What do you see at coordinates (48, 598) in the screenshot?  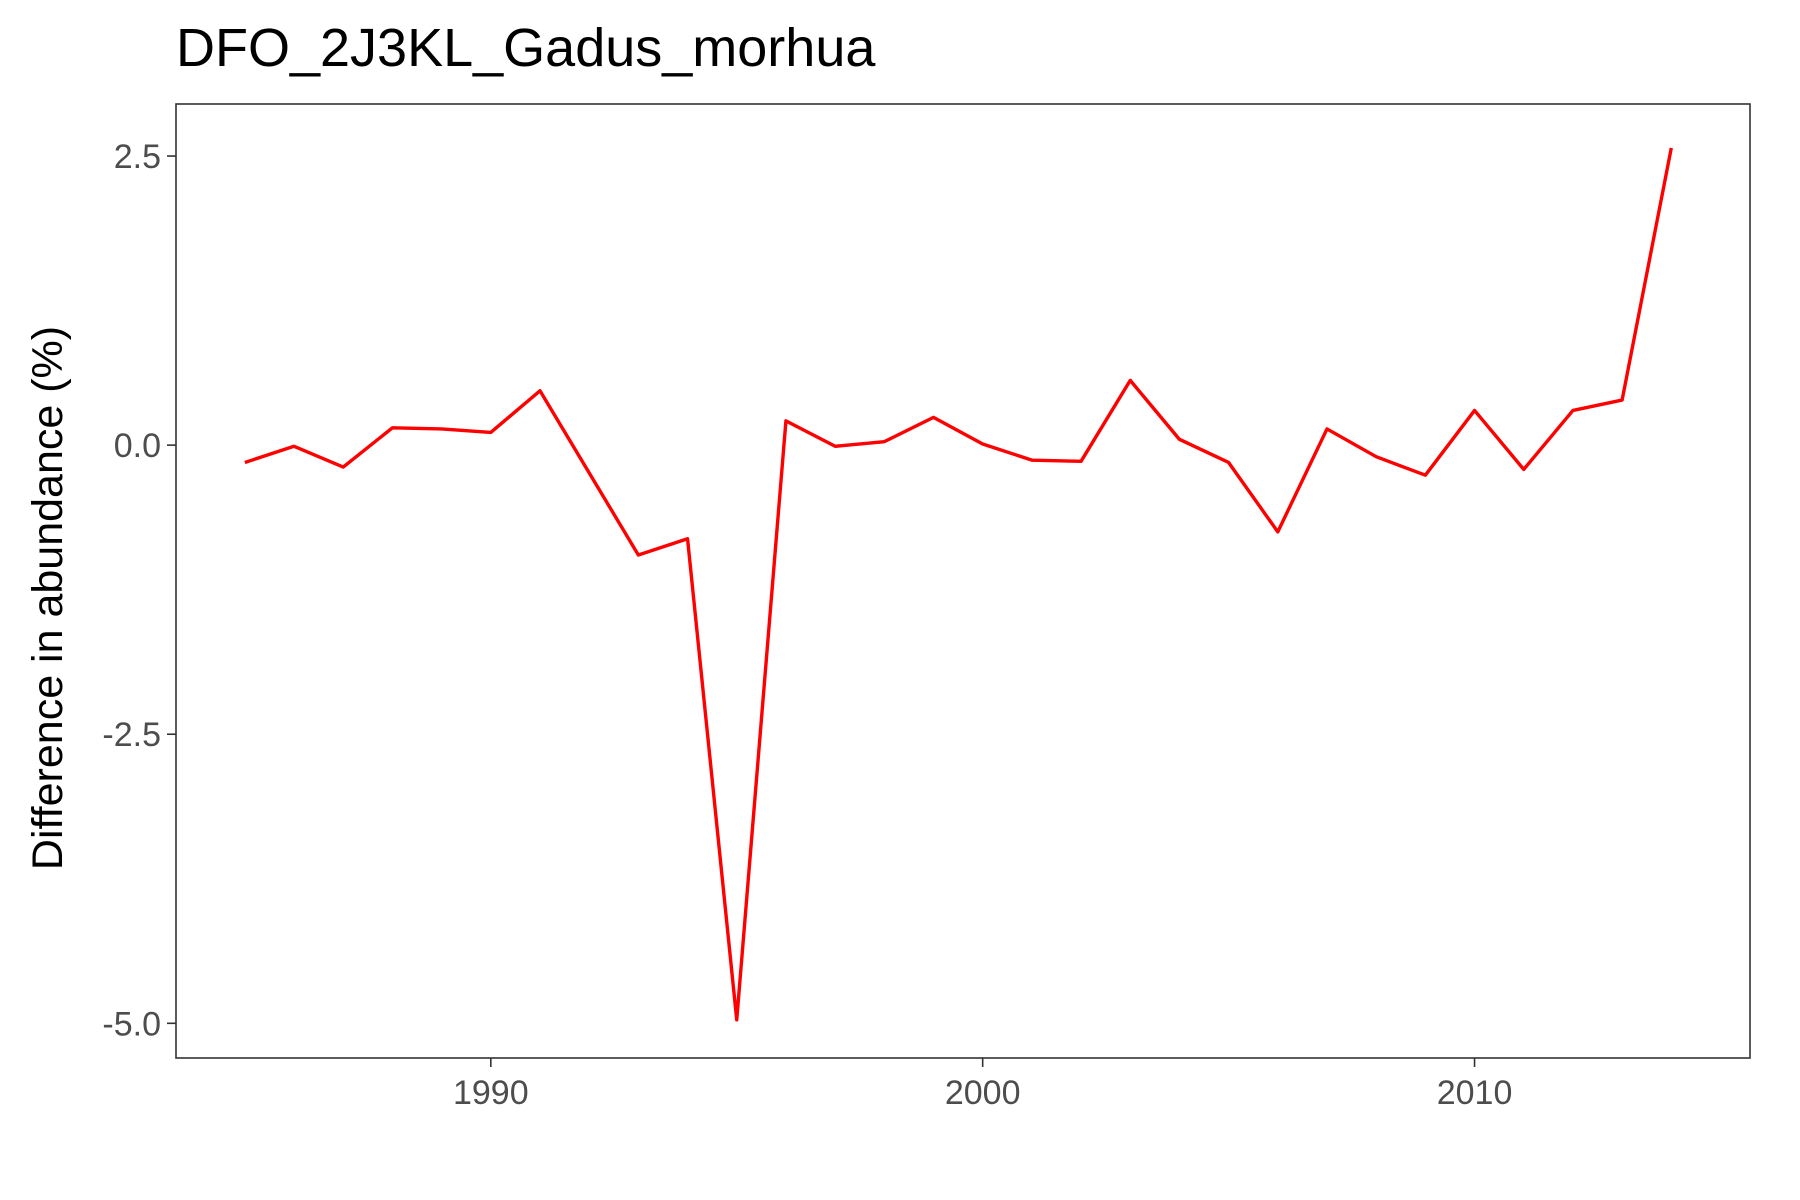 I see `y-axis-label: Difference in abundance (%)` at bounding box center [48, 598].